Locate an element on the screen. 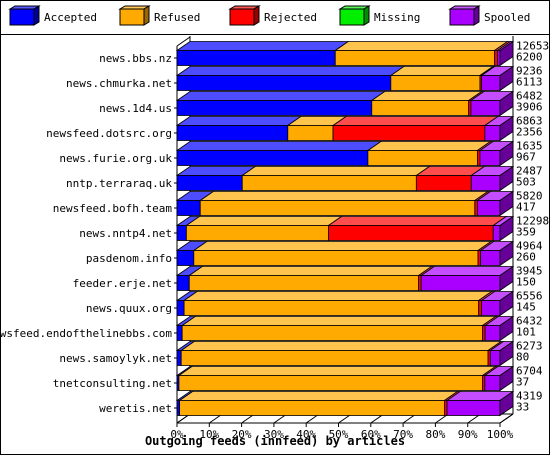 Image resolution: width=550 pixels, height=455 pixels. x-tick-depth is located at coordinates (506, 418).